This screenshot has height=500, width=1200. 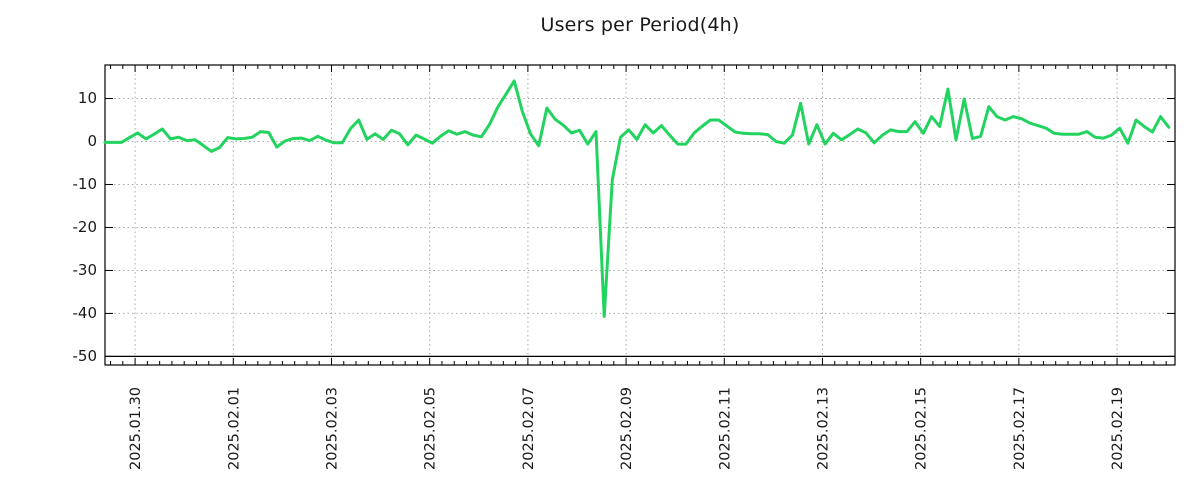 What do you see at coordinates (85, 313) in the screenshot?
I see `y-tick-label: -40` at bounding box center [85, 313].